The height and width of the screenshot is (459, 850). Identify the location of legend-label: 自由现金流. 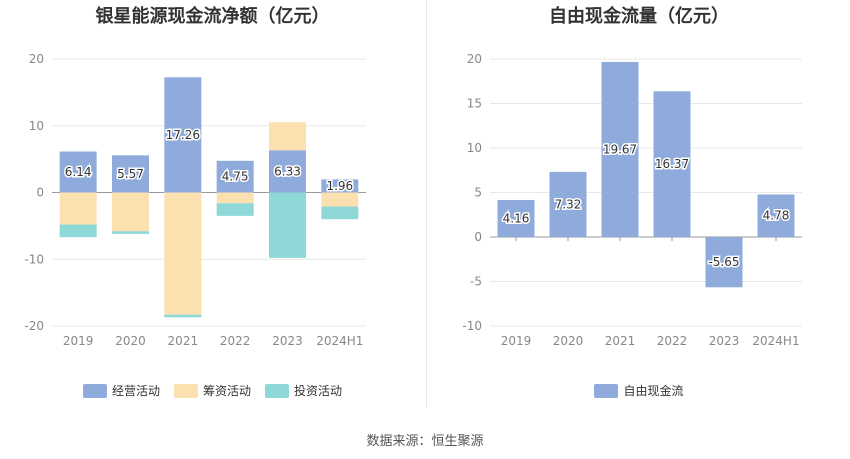
(653, 391).